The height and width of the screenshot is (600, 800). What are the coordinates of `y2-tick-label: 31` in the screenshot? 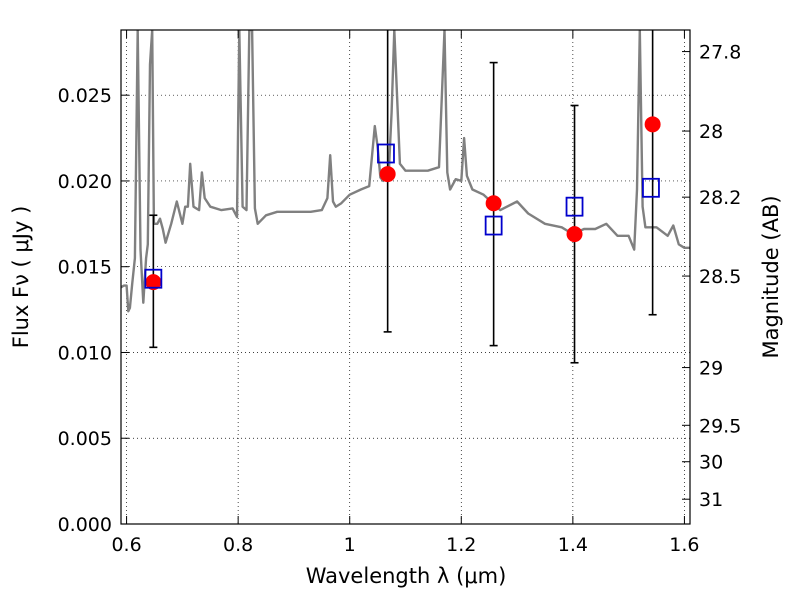 It's located at (711, 500).